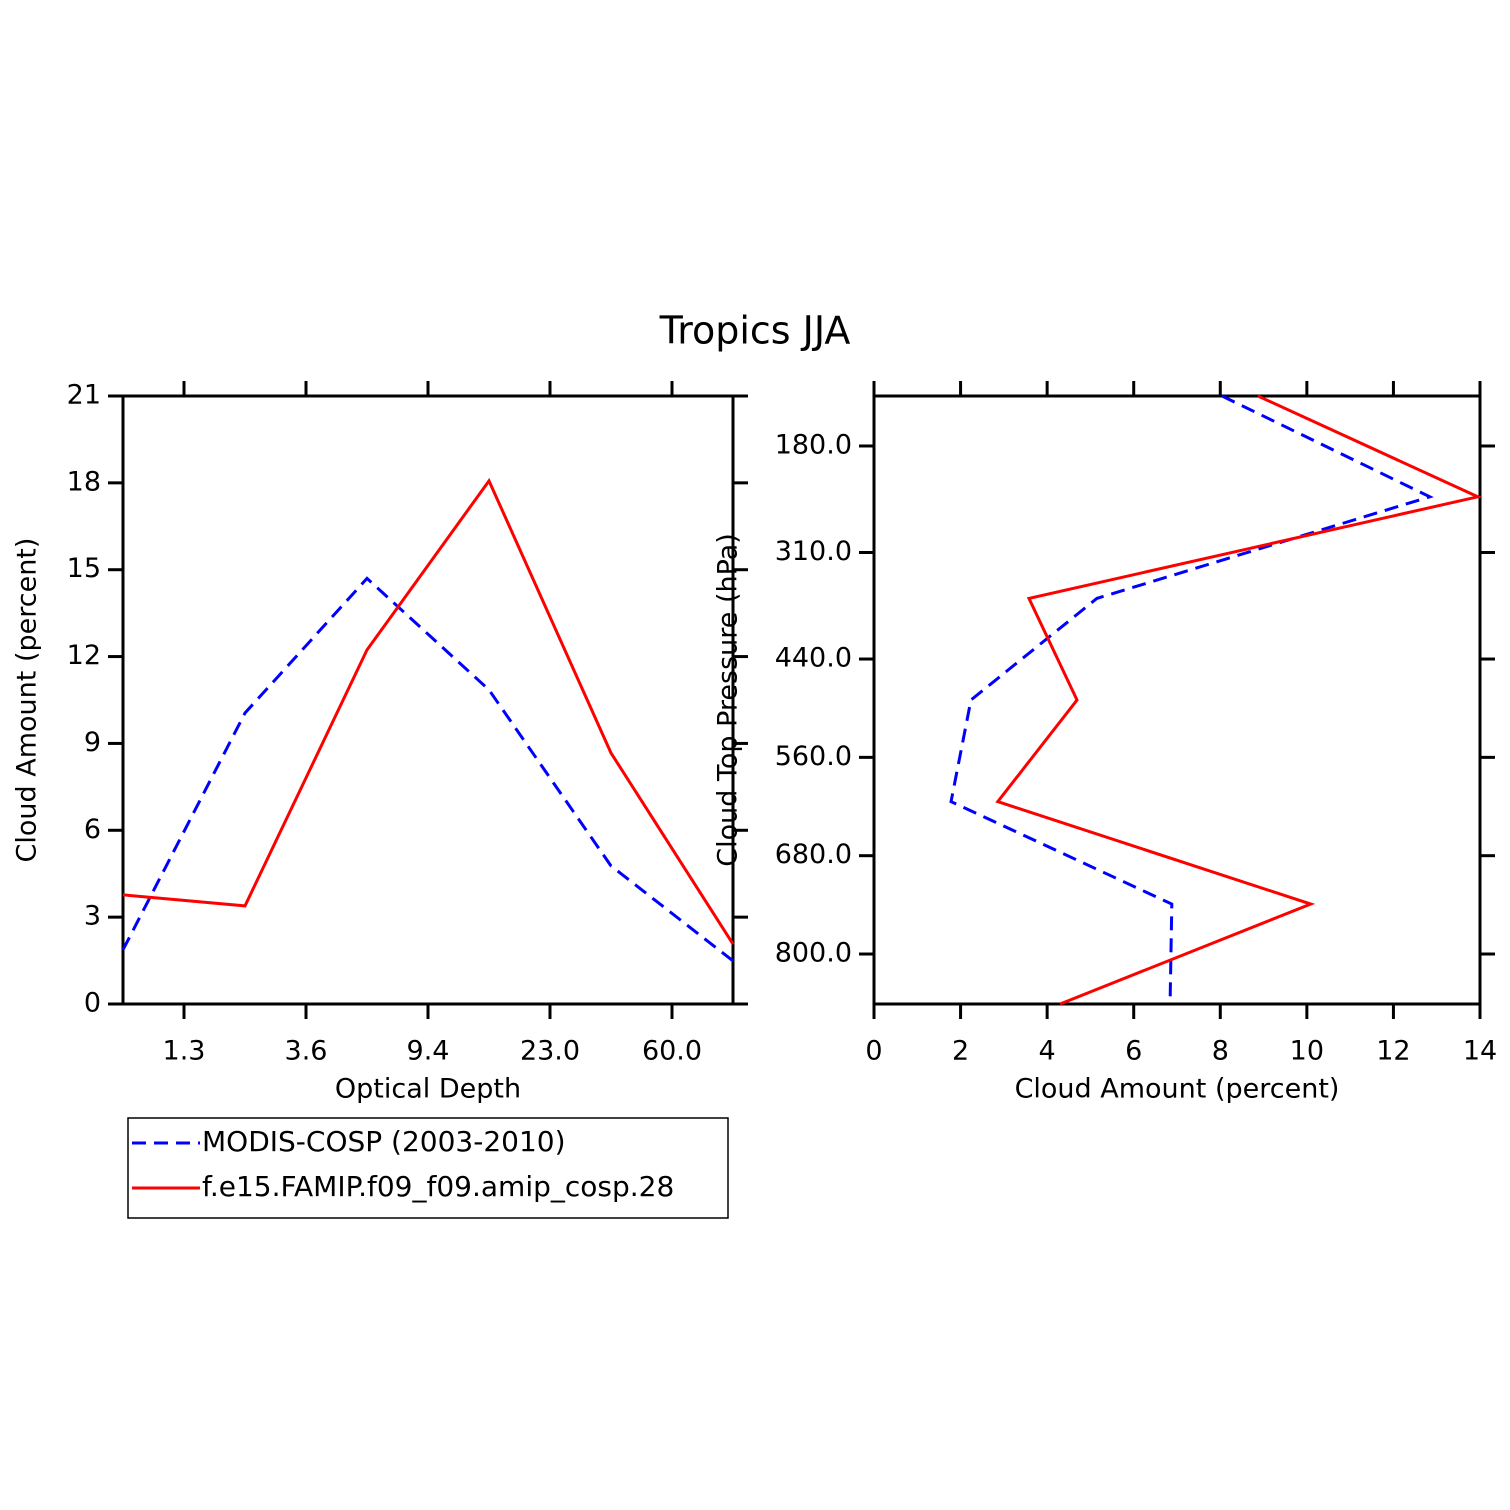 This screenshot has height=1510, width=1510. Describe the element at coordinates (1133, 1051) in the screenshot. I see `x-tick-label: 6` at that location.